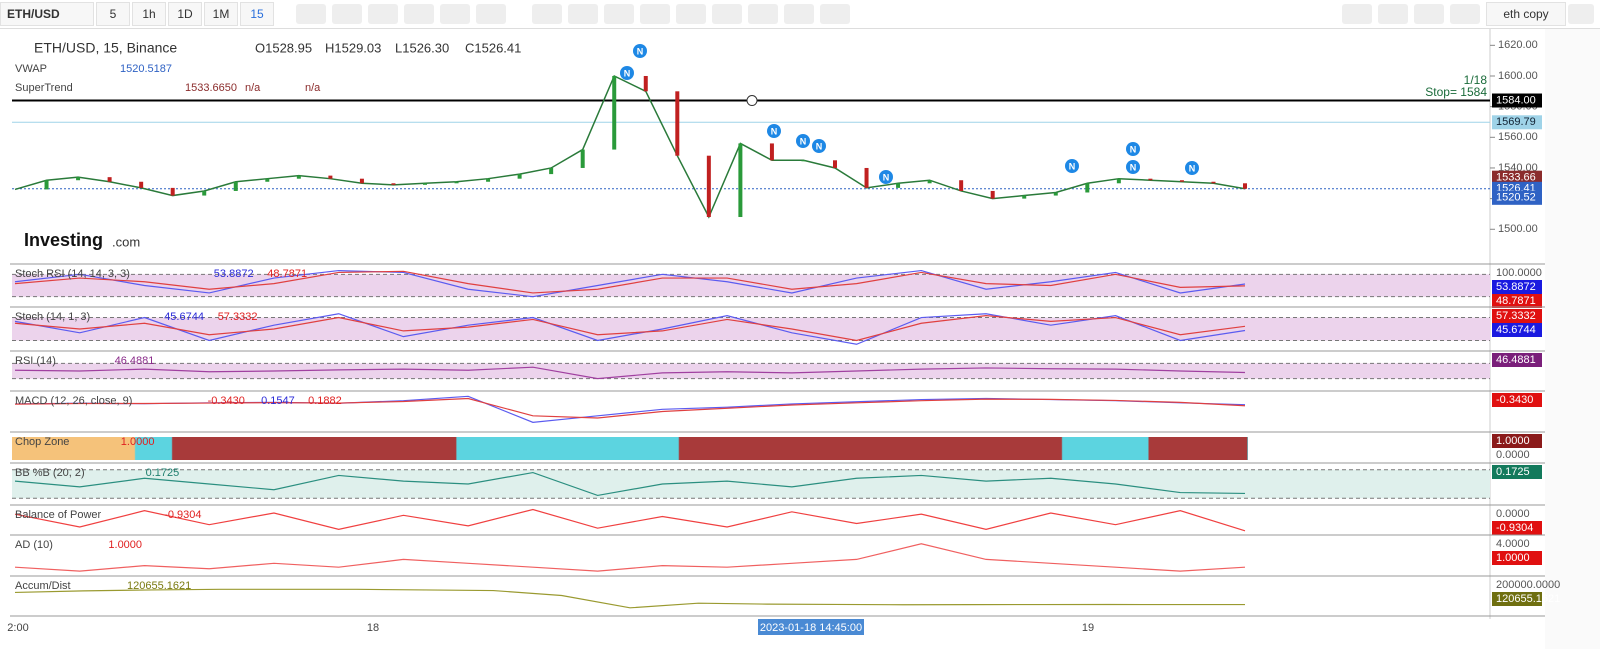 The height and width of the screenshot is (649, 1600). What do you see at coordinates (1526, 14) in the screenshot?
I see `layout-name: eth copy` at bounding box center [1526, 14].